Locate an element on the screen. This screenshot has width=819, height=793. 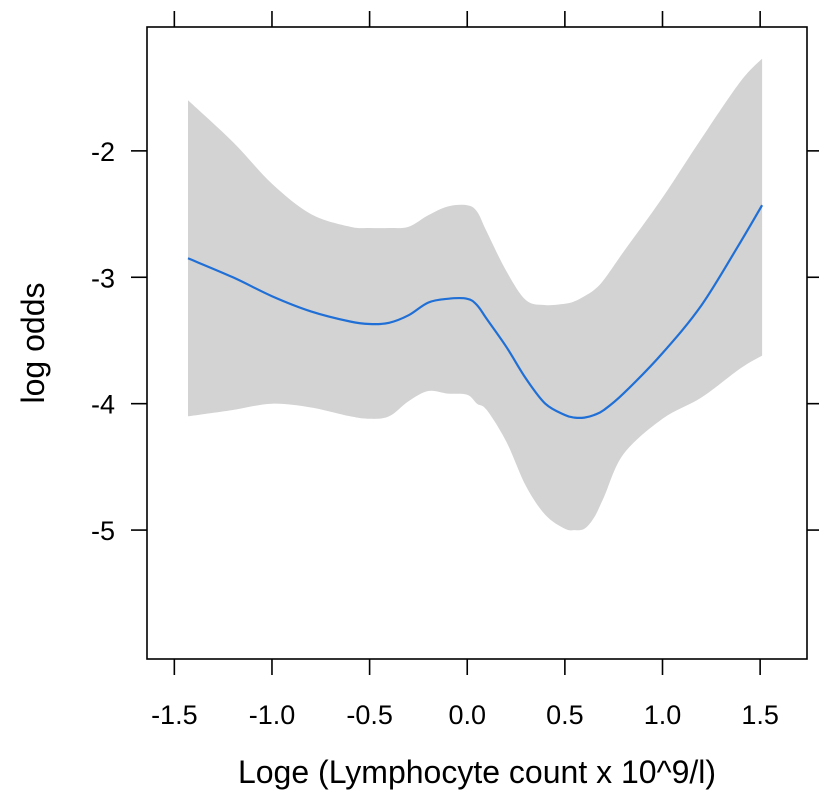
x-tick-label: -1.5 is located at coordinates (174, 715).